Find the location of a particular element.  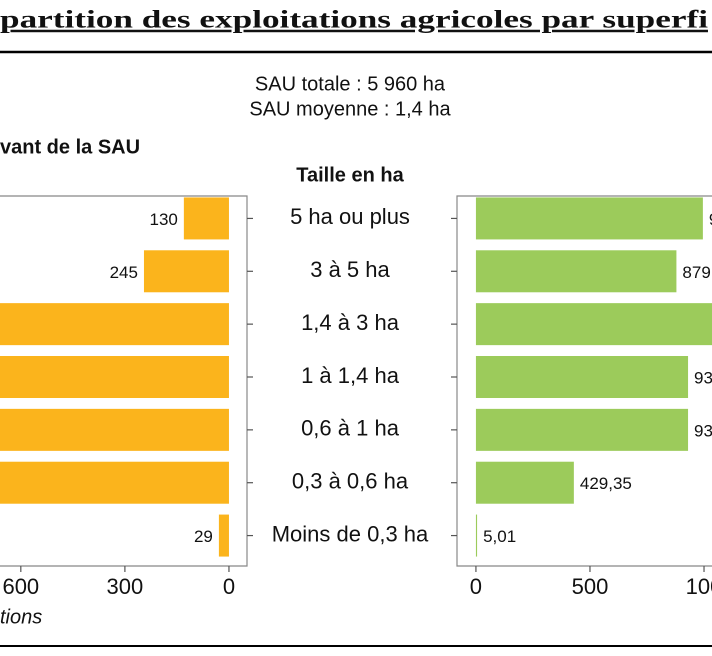

category-label: 0,6 à 1 ha is located at coordinates (350, 428).